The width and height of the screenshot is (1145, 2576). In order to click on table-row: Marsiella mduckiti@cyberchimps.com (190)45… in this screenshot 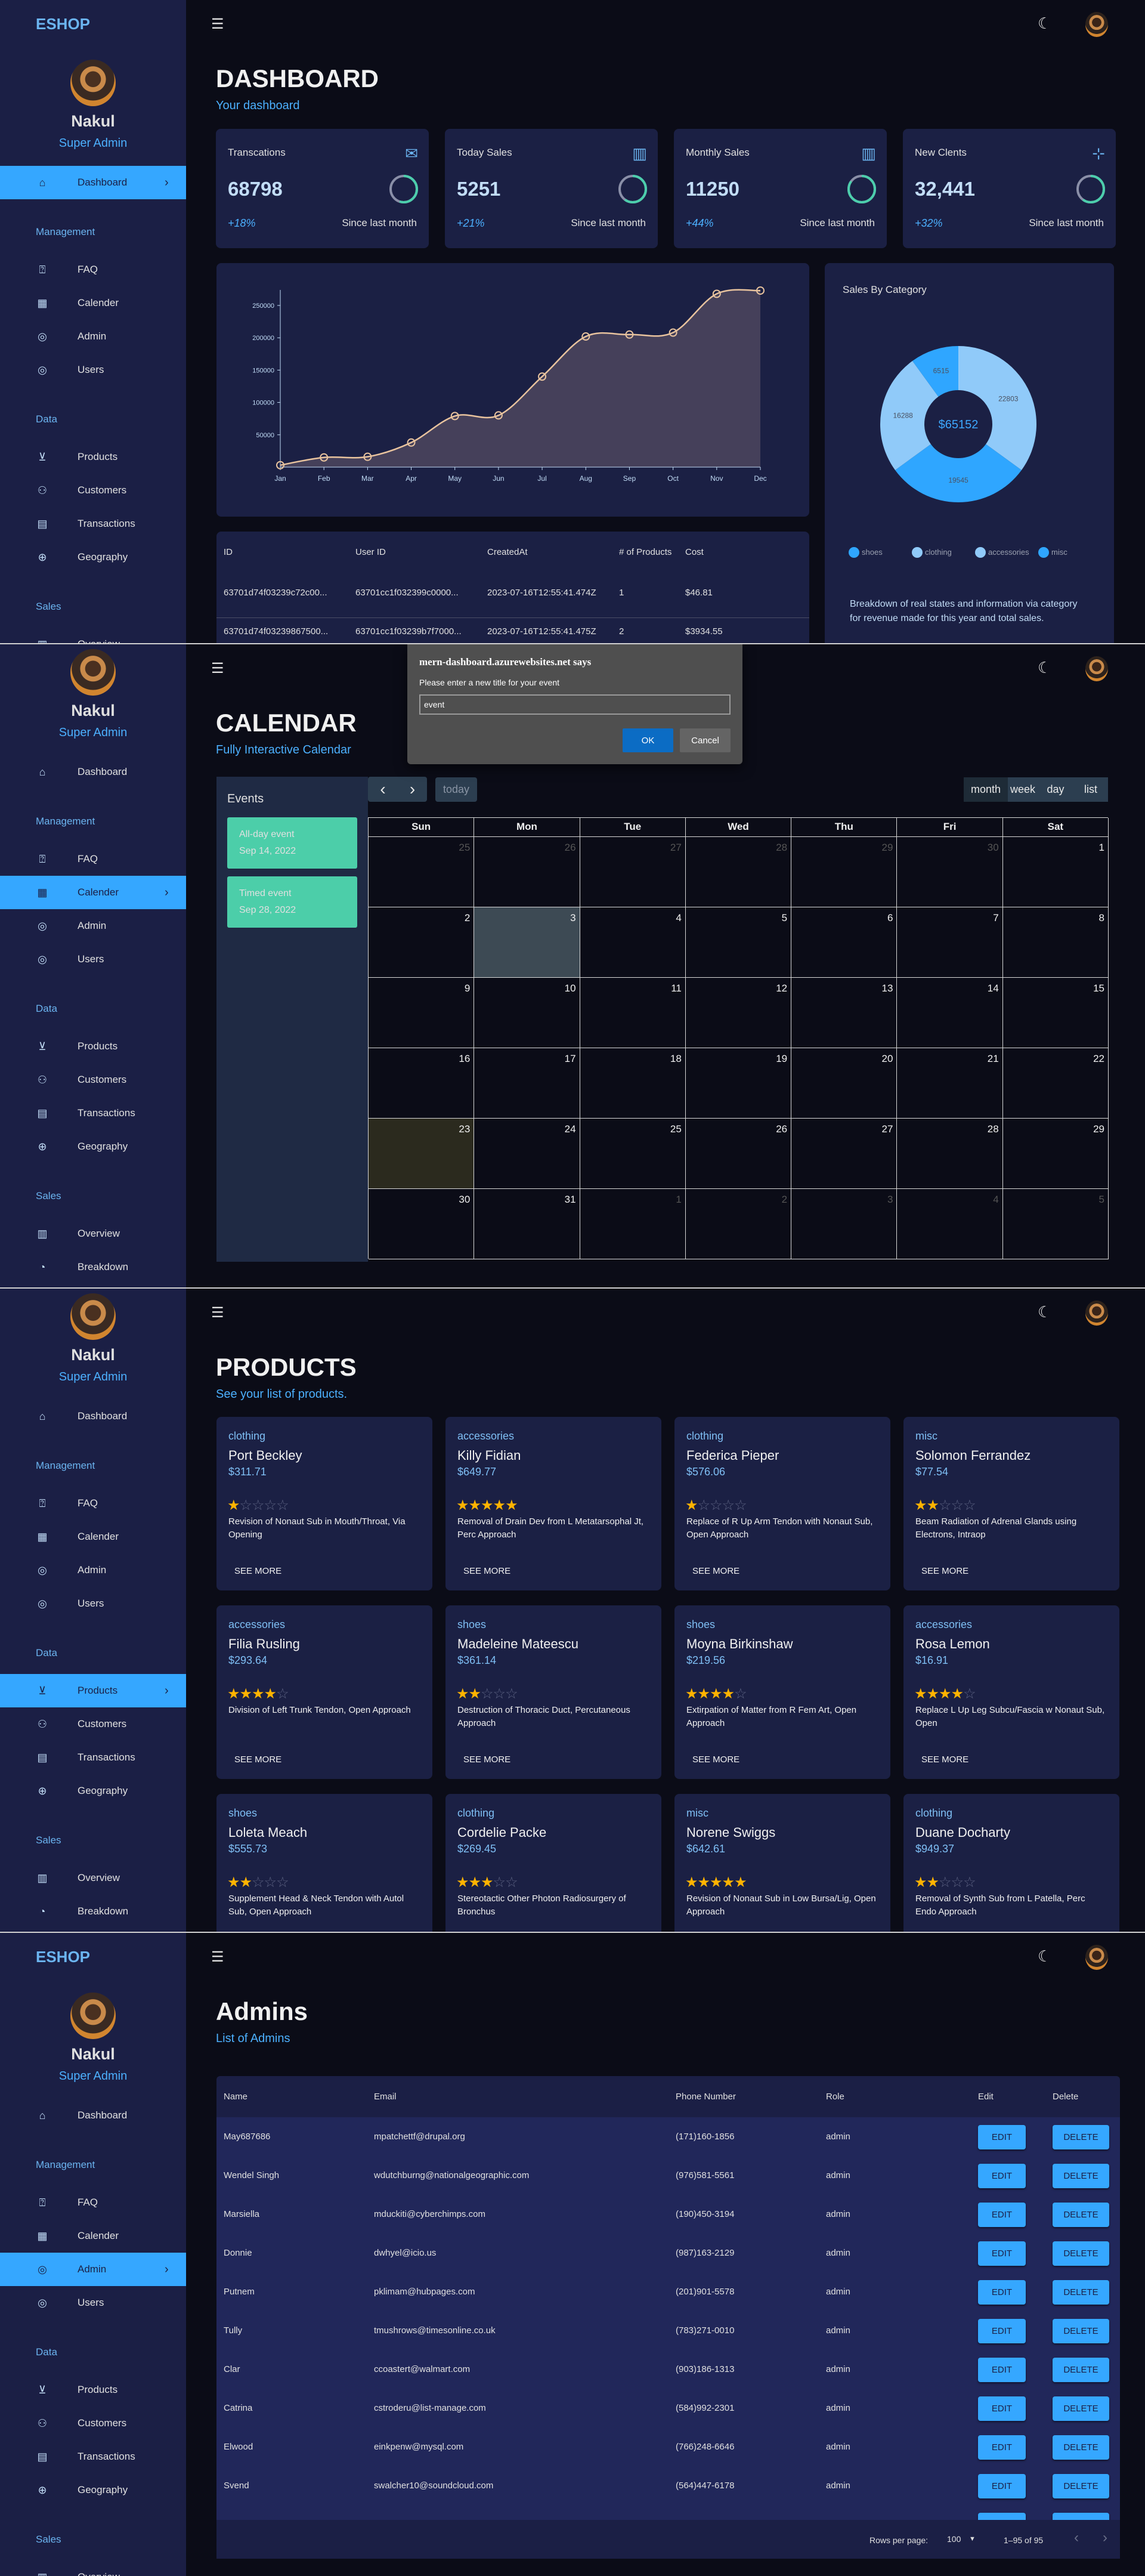, I will do `click(668, 2214)`.